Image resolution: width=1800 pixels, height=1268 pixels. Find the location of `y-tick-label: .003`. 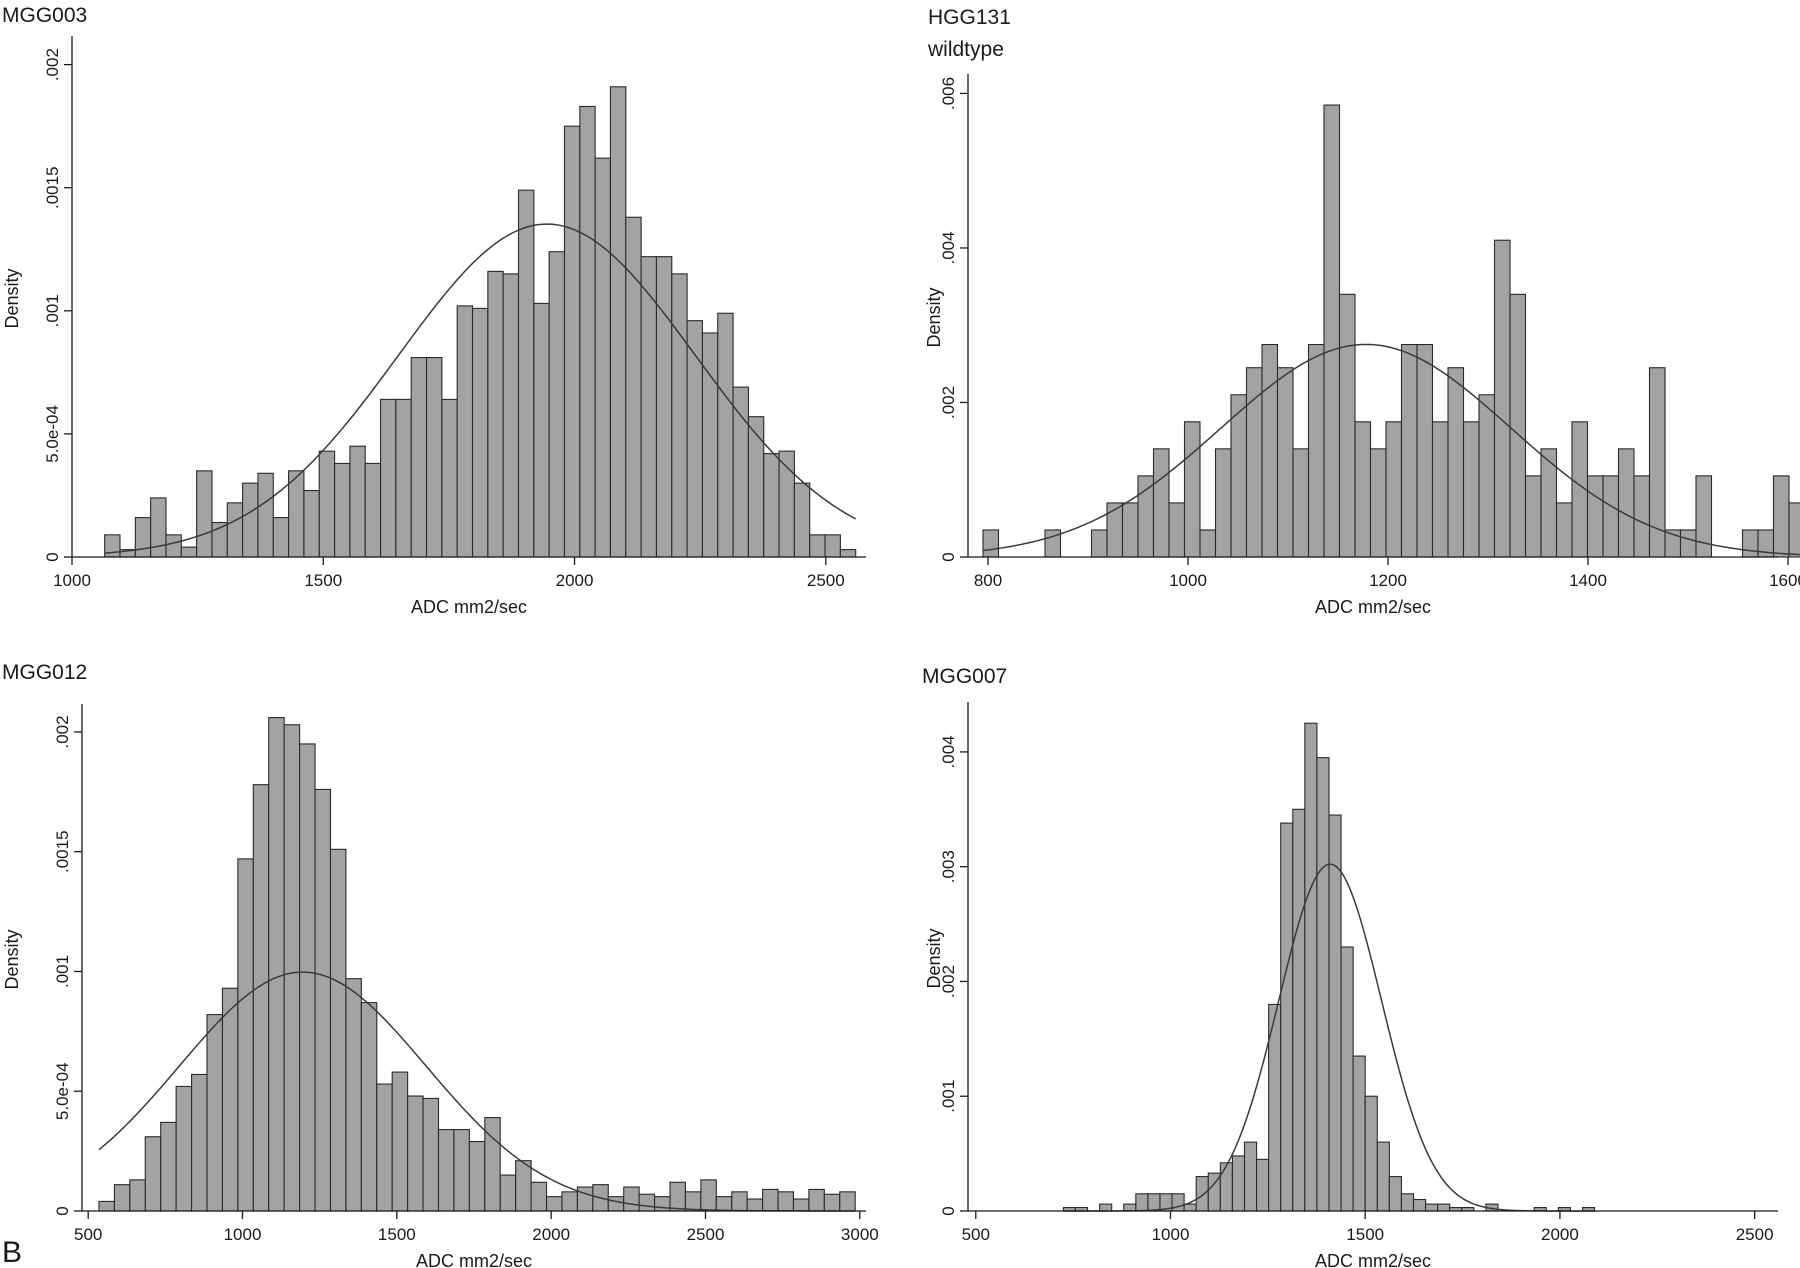

y-tick-label: .003 is located at coordinates (948, 866).